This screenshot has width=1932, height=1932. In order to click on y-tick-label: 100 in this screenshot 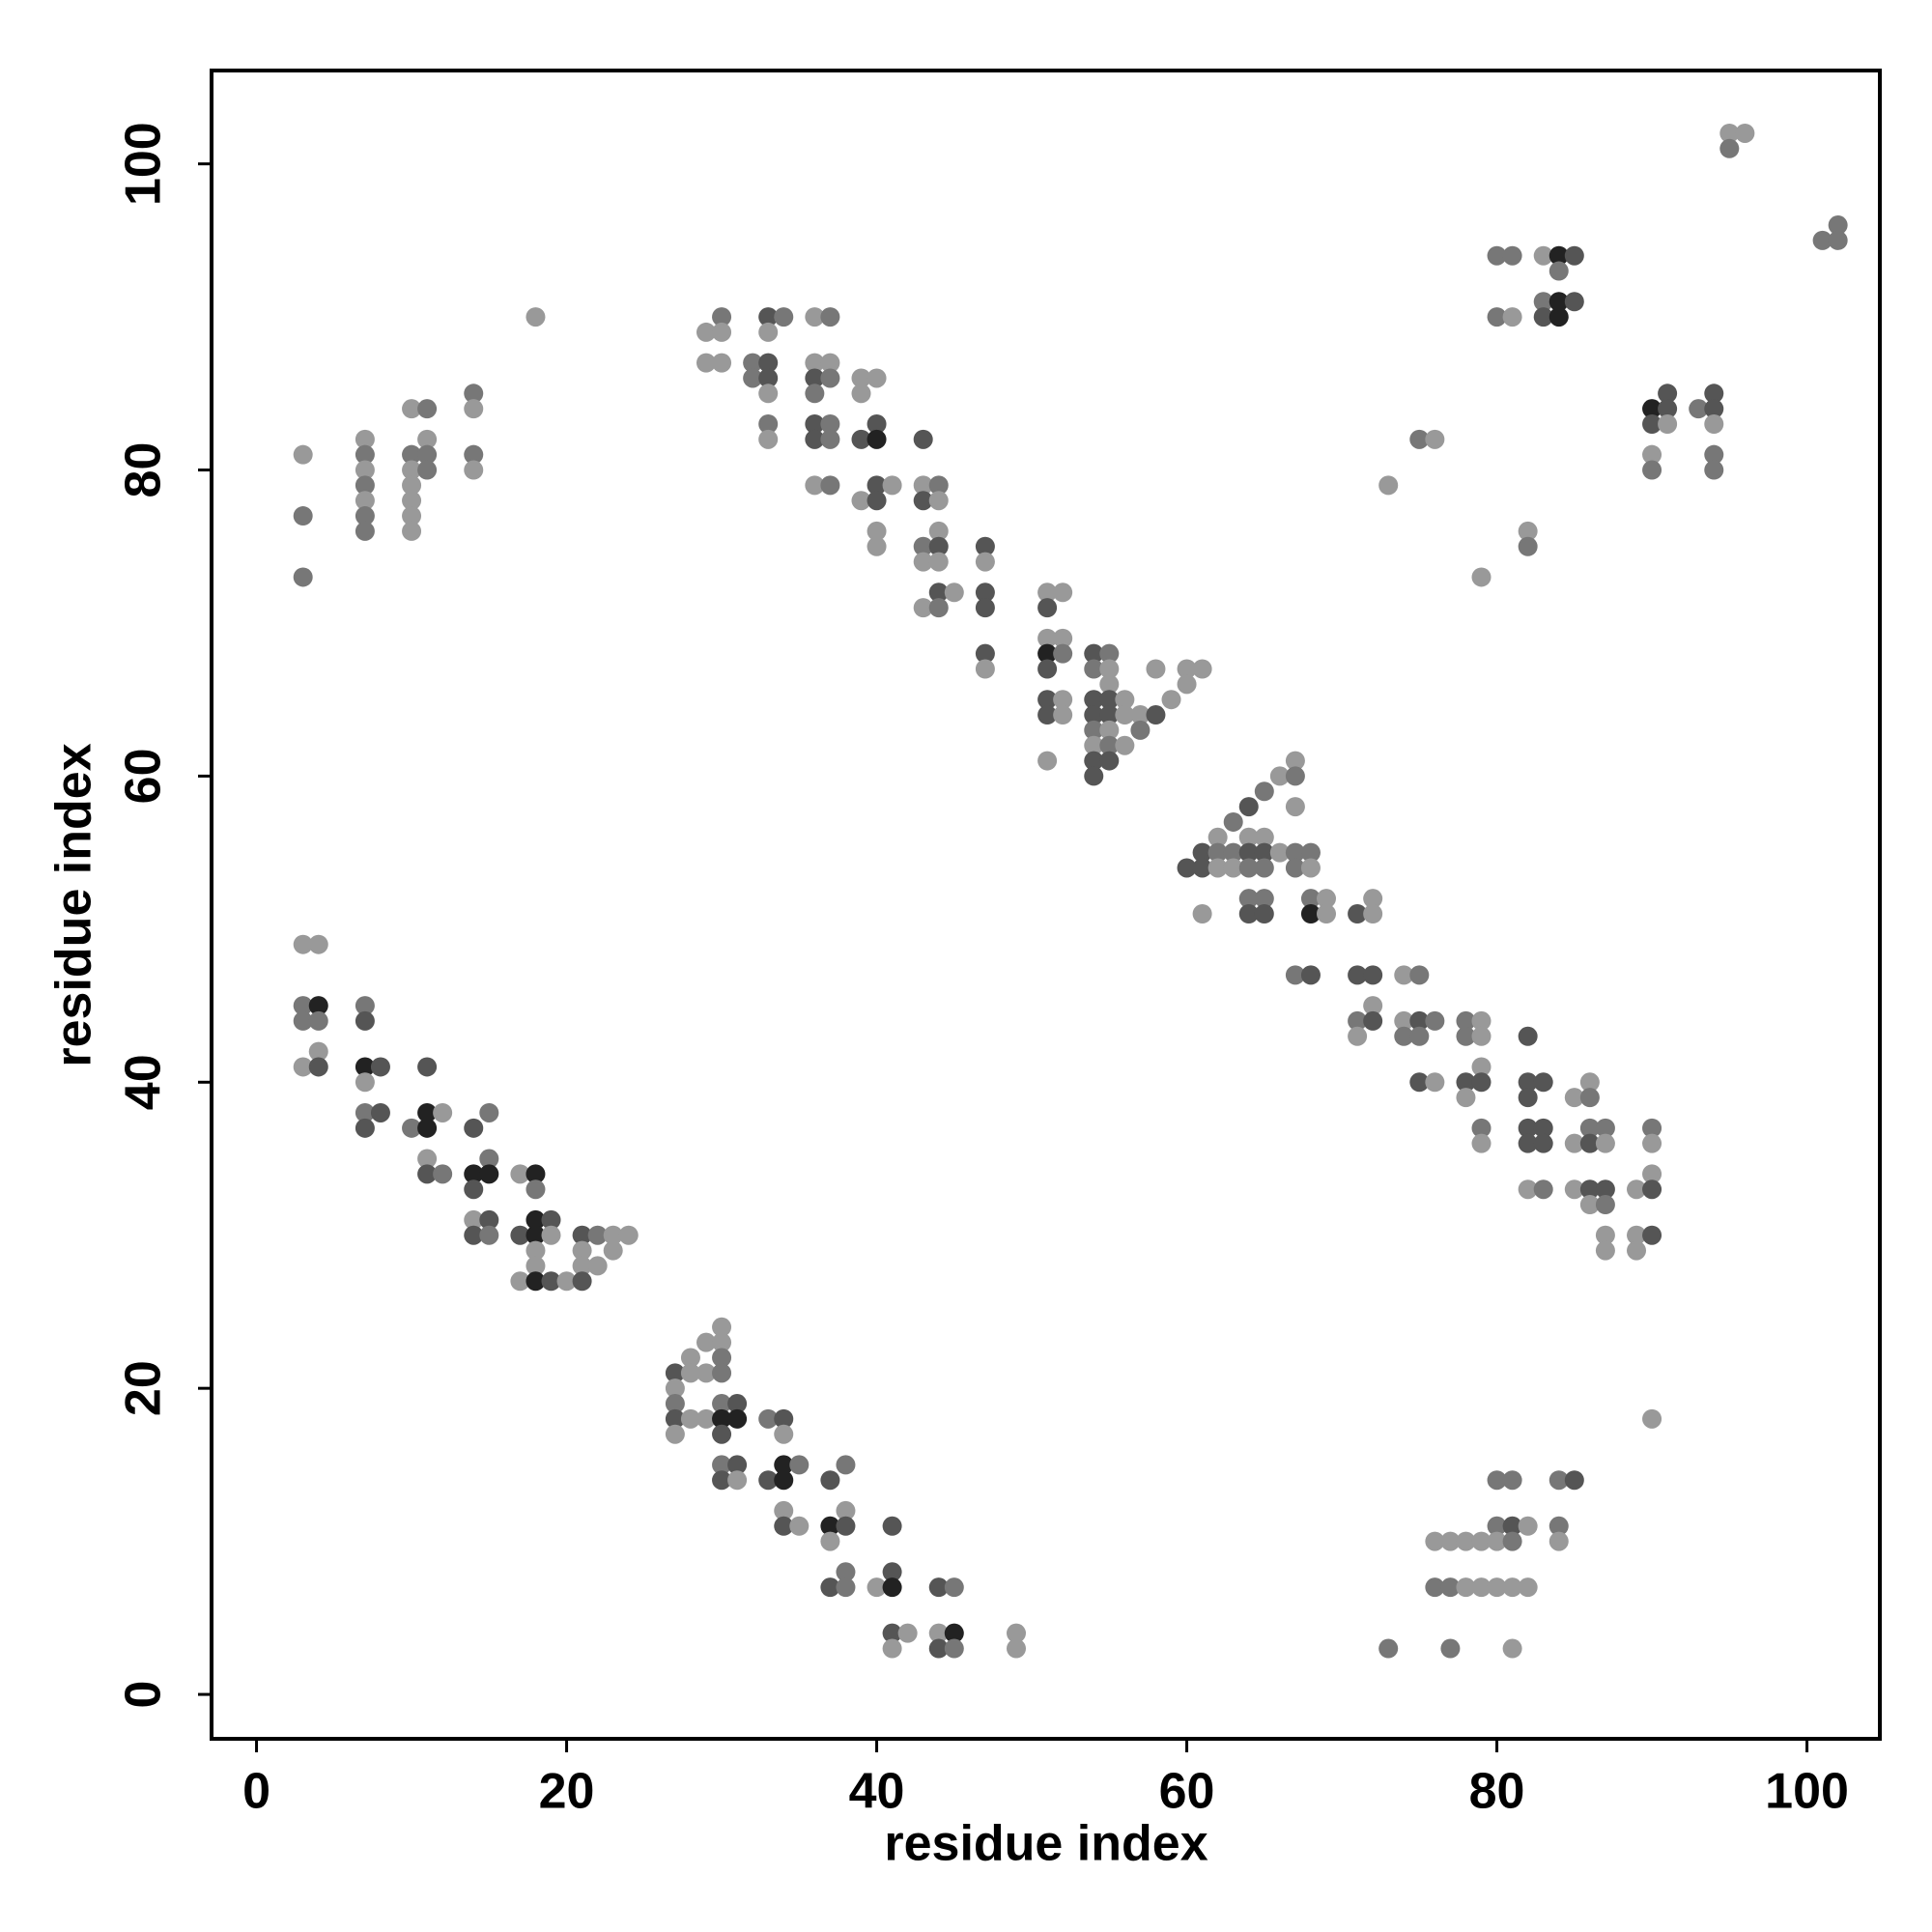, I will do `click(144, 164)`.